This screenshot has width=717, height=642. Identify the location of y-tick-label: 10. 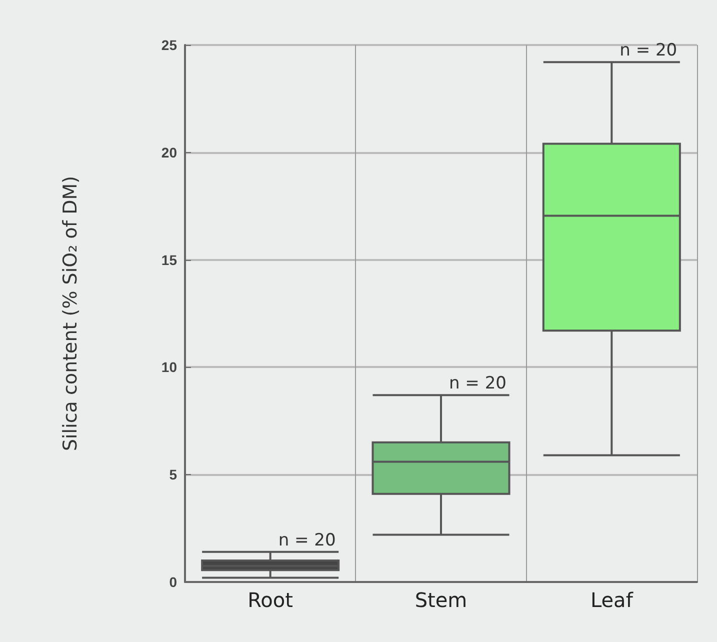
(169, 367).